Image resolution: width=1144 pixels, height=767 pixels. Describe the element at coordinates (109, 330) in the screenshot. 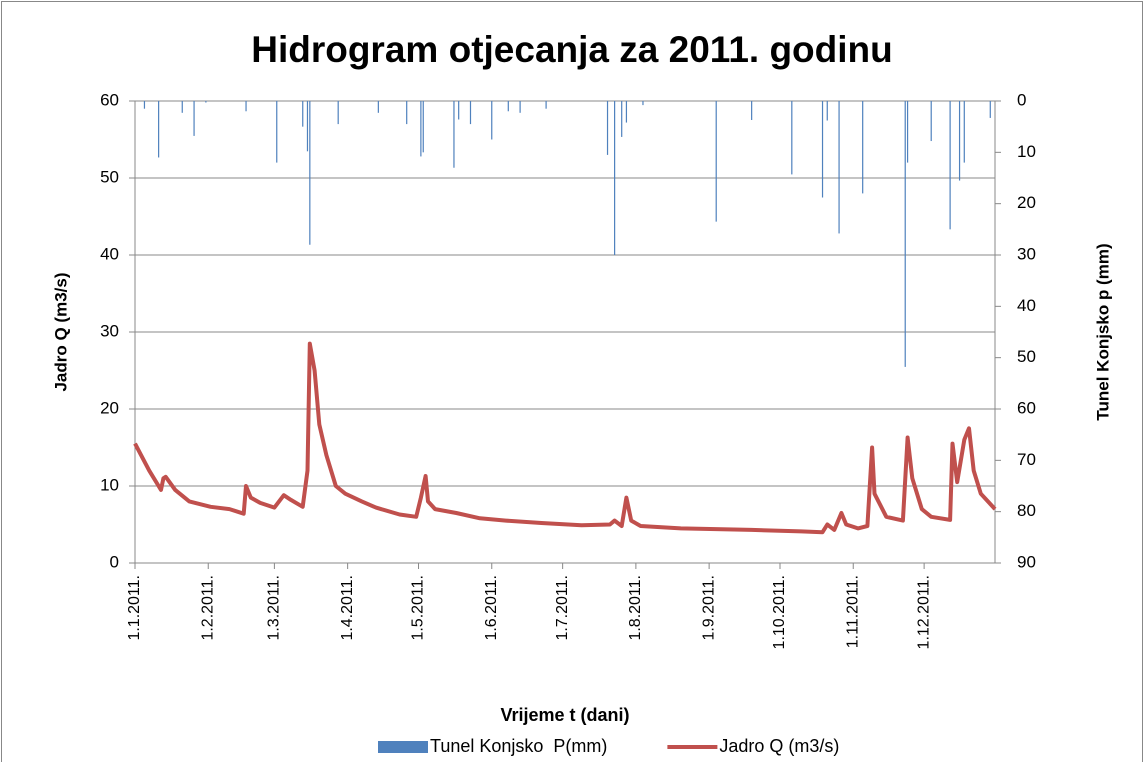

I see `y-tick-label: 30` at that location.